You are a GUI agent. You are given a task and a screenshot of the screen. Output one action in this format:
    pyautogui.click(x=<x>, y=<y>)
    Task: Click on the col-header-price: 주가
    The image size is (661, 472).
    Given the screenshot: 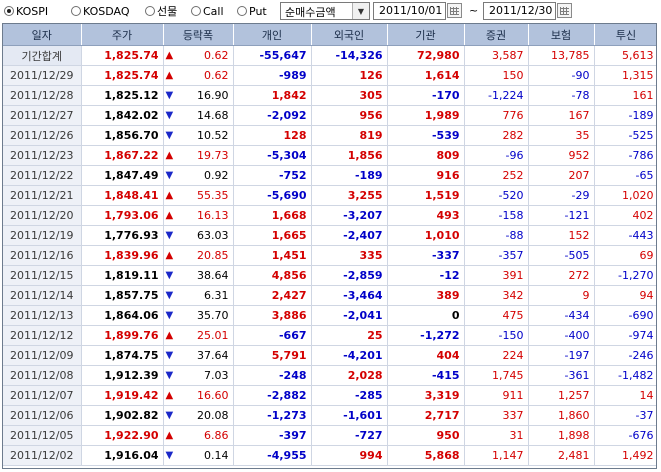 What is the action you would take?
    pyautogui.click(x=122, y=35)
    